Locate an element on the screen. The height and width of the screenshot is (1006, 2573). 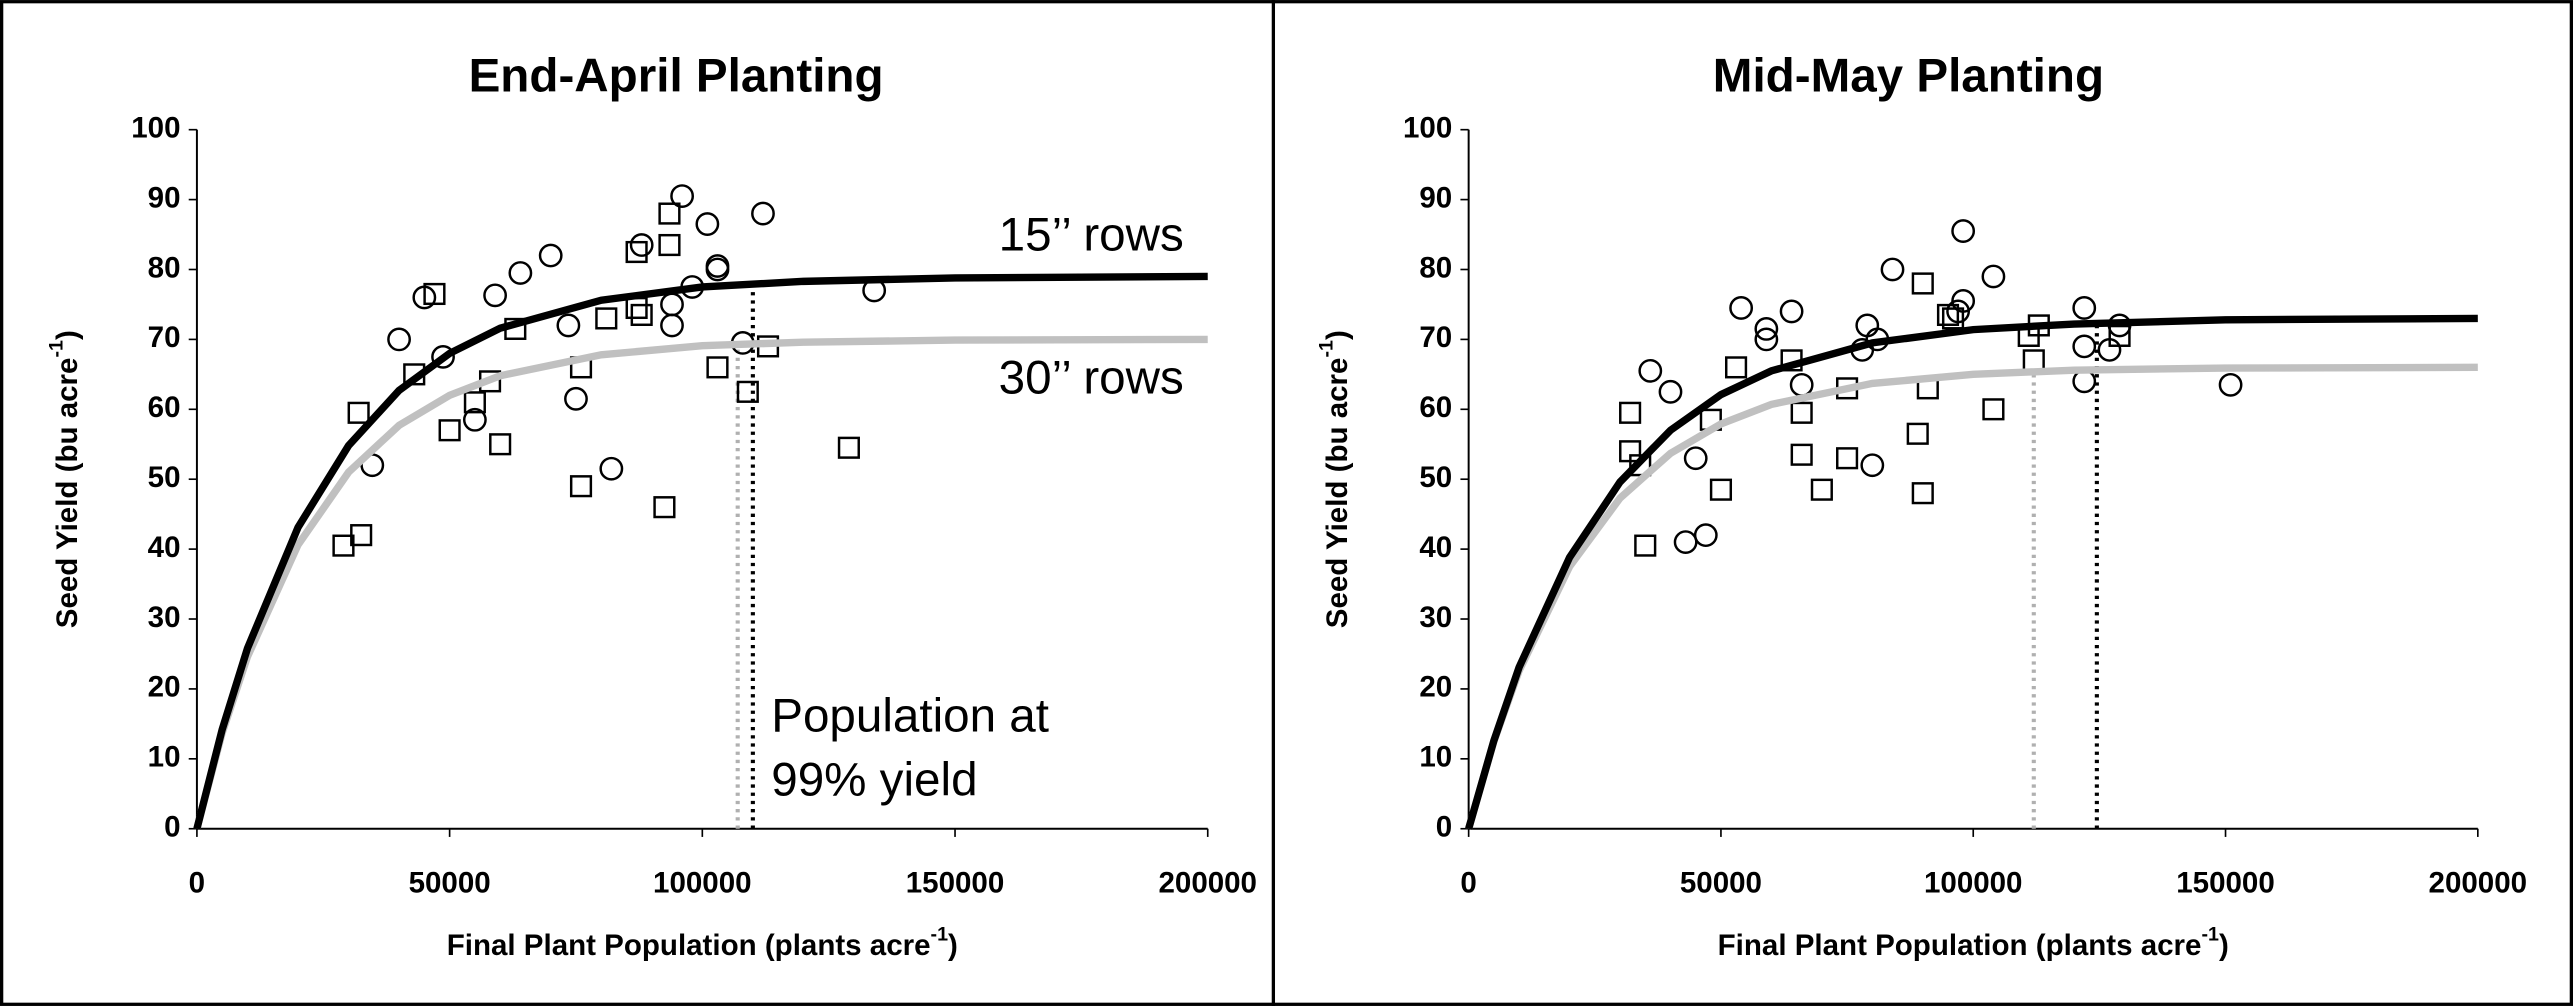
x-axis-label: Final Plant Population (plants acre-1) is located at coordinates (1973, 943).